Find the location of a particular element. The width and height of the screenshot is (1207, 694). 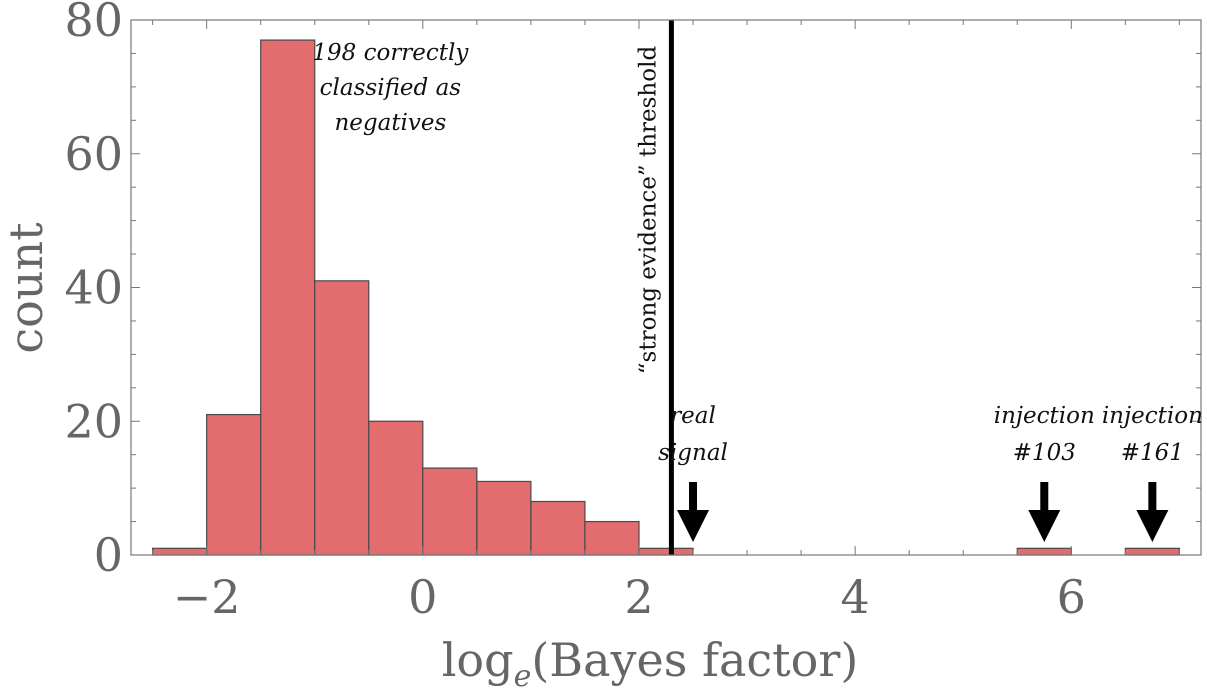

callout-label-line: #103 is located at coordinates (1044, 453).